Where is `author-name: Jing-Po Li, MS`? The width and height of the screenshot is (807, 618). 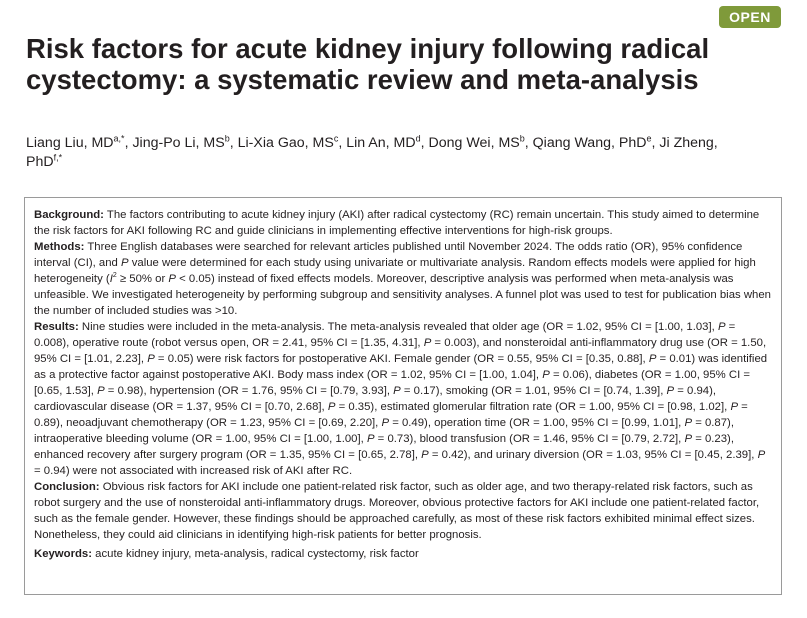 author-name: Jing-Po Li, MS is located at coordinates (178, 143).